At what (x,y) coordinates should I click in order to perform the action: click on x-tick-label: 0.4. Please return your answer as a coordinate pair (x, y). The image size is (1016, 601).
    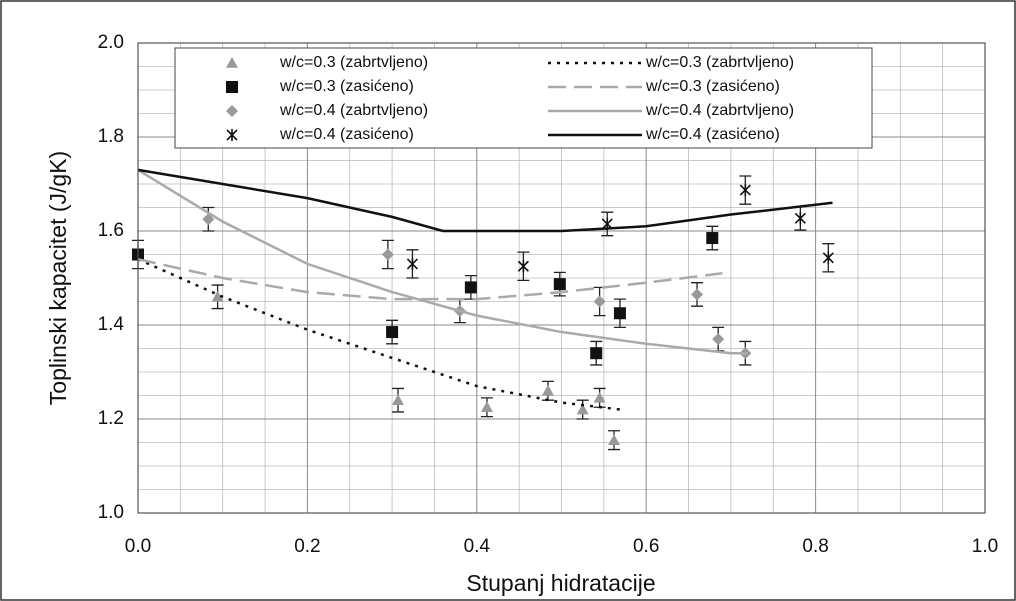
    Looking at the image, I should click on (477, 546).